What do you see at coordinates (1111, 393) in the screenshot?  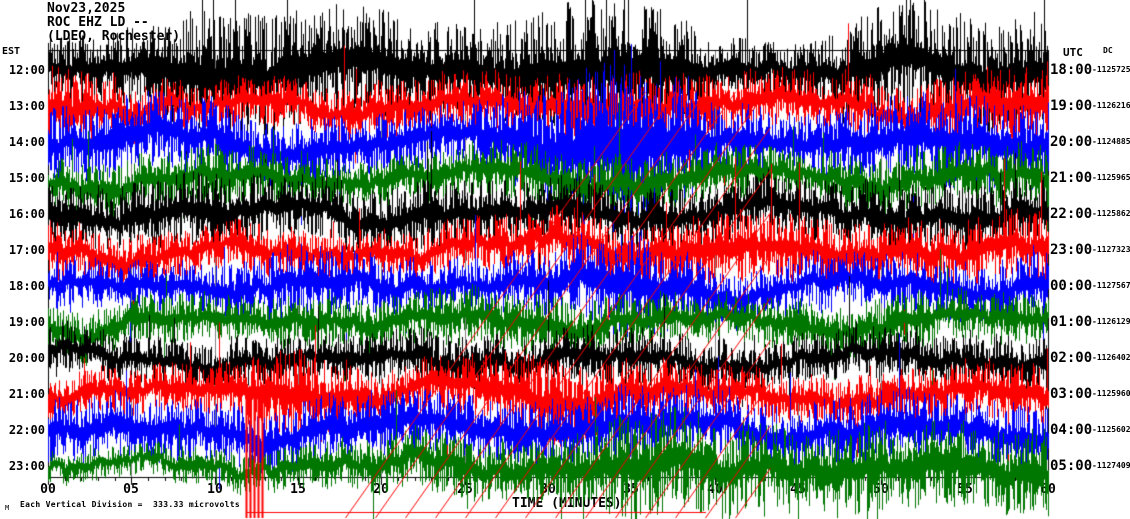 I see `dc-value-label: -1125960` at bounding box center [1111, 393].